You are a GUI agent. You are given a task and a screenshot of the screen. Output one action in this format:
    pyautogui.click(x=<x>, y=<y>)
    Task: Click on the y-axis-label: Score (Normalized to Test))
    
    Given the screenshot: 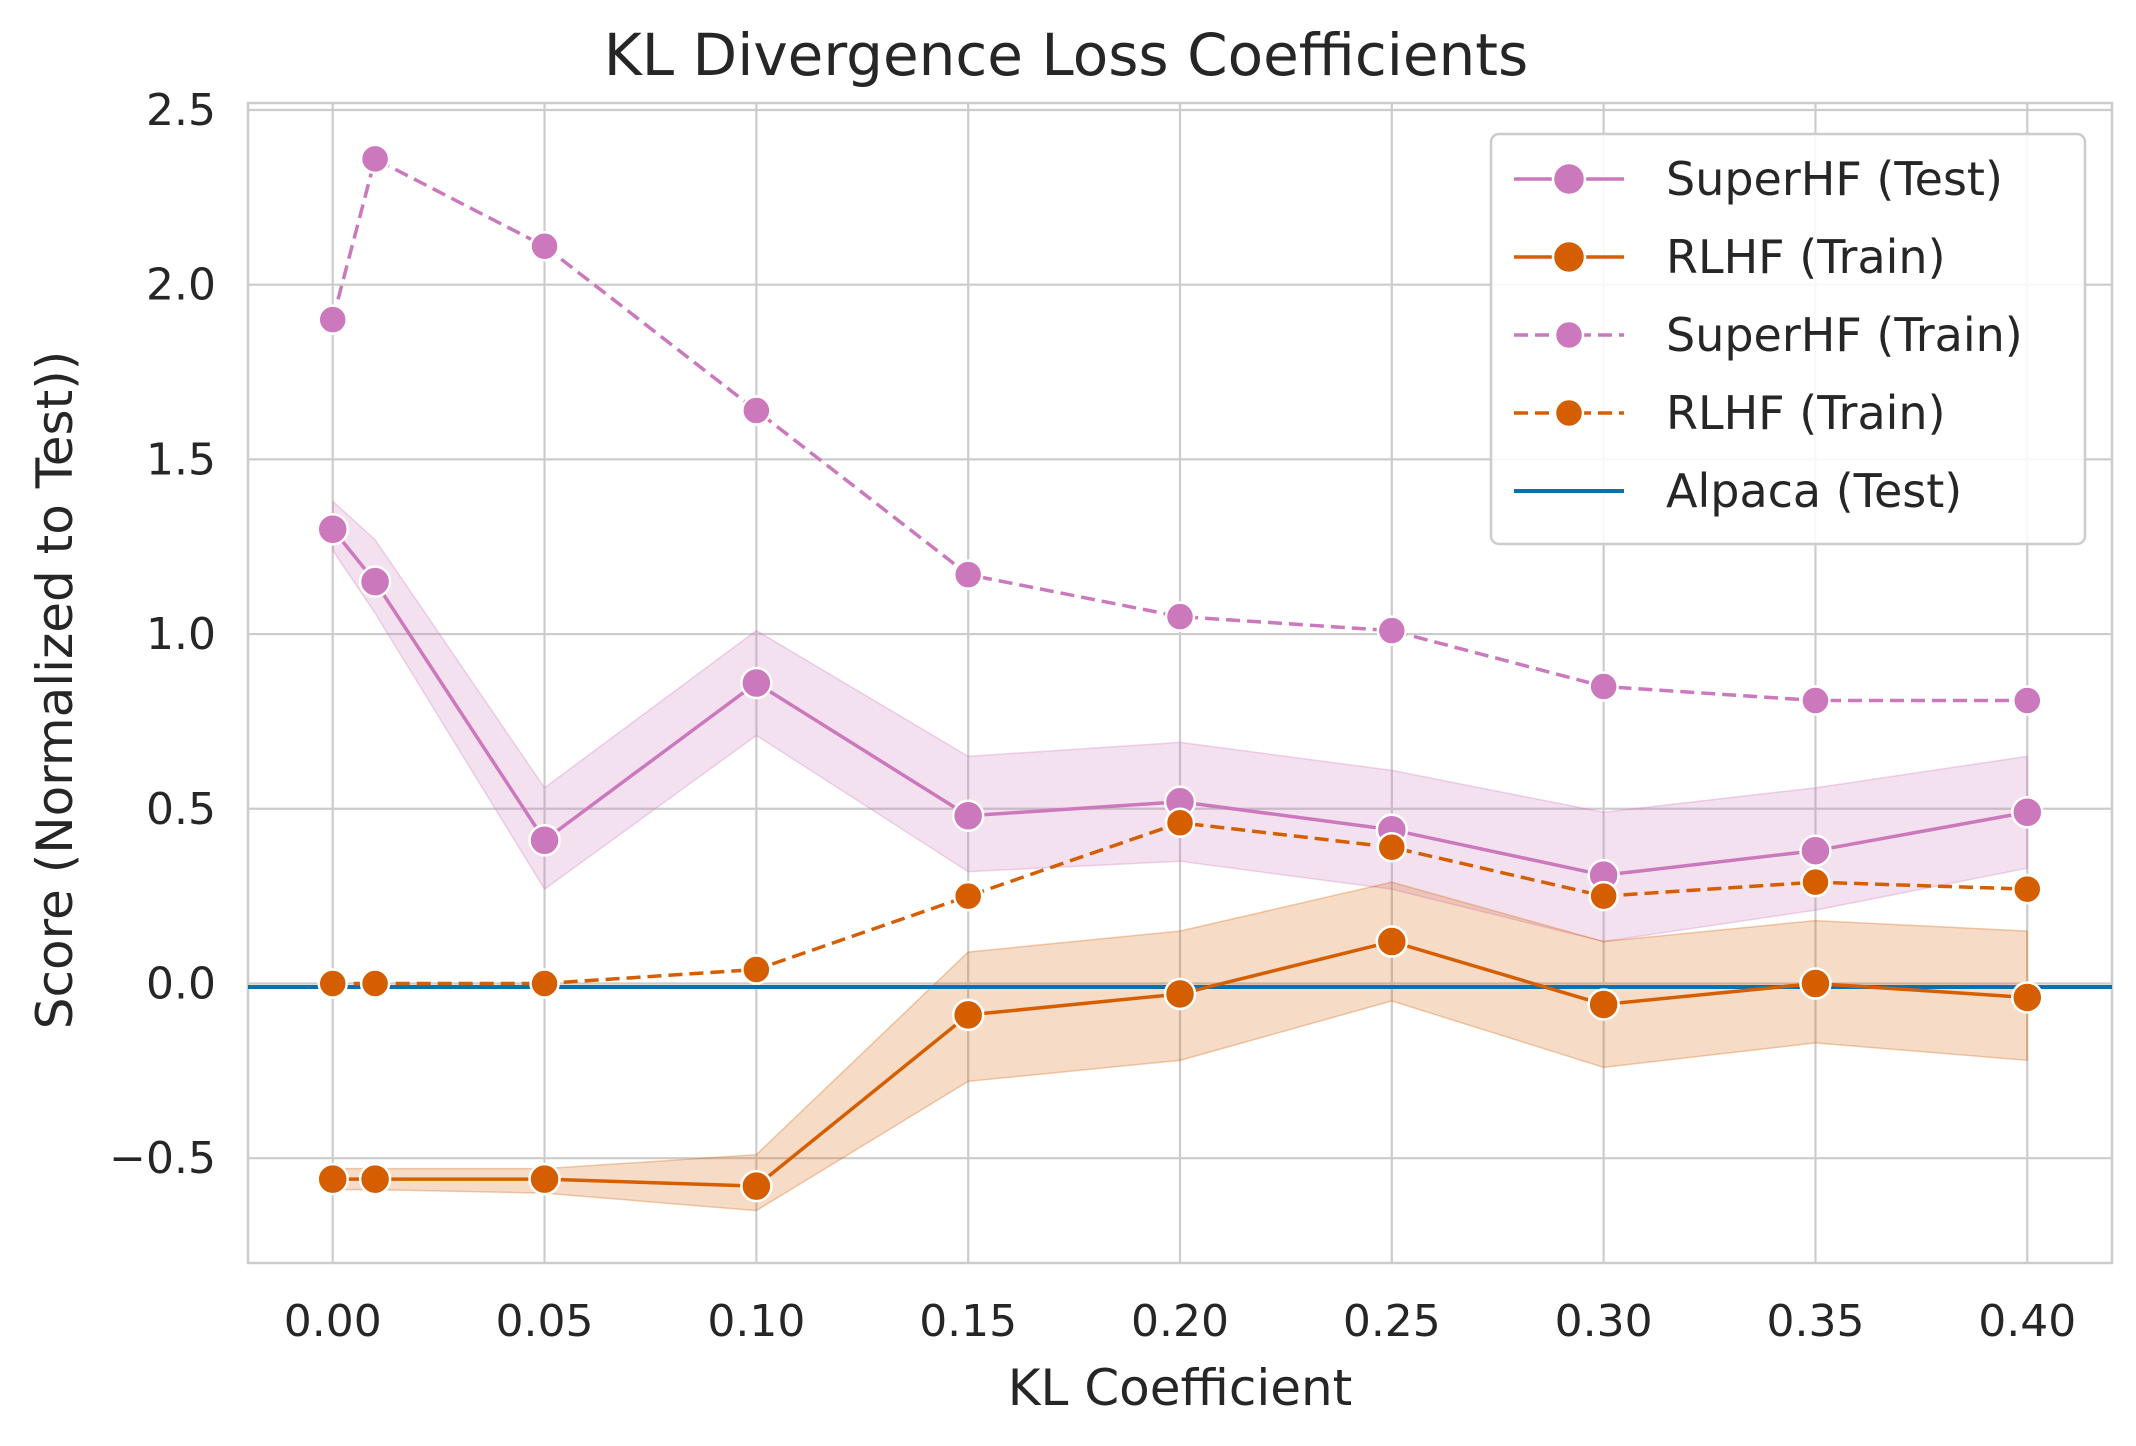 What is the action you would take?
    pyautogui.click(x=55, y=690)
    